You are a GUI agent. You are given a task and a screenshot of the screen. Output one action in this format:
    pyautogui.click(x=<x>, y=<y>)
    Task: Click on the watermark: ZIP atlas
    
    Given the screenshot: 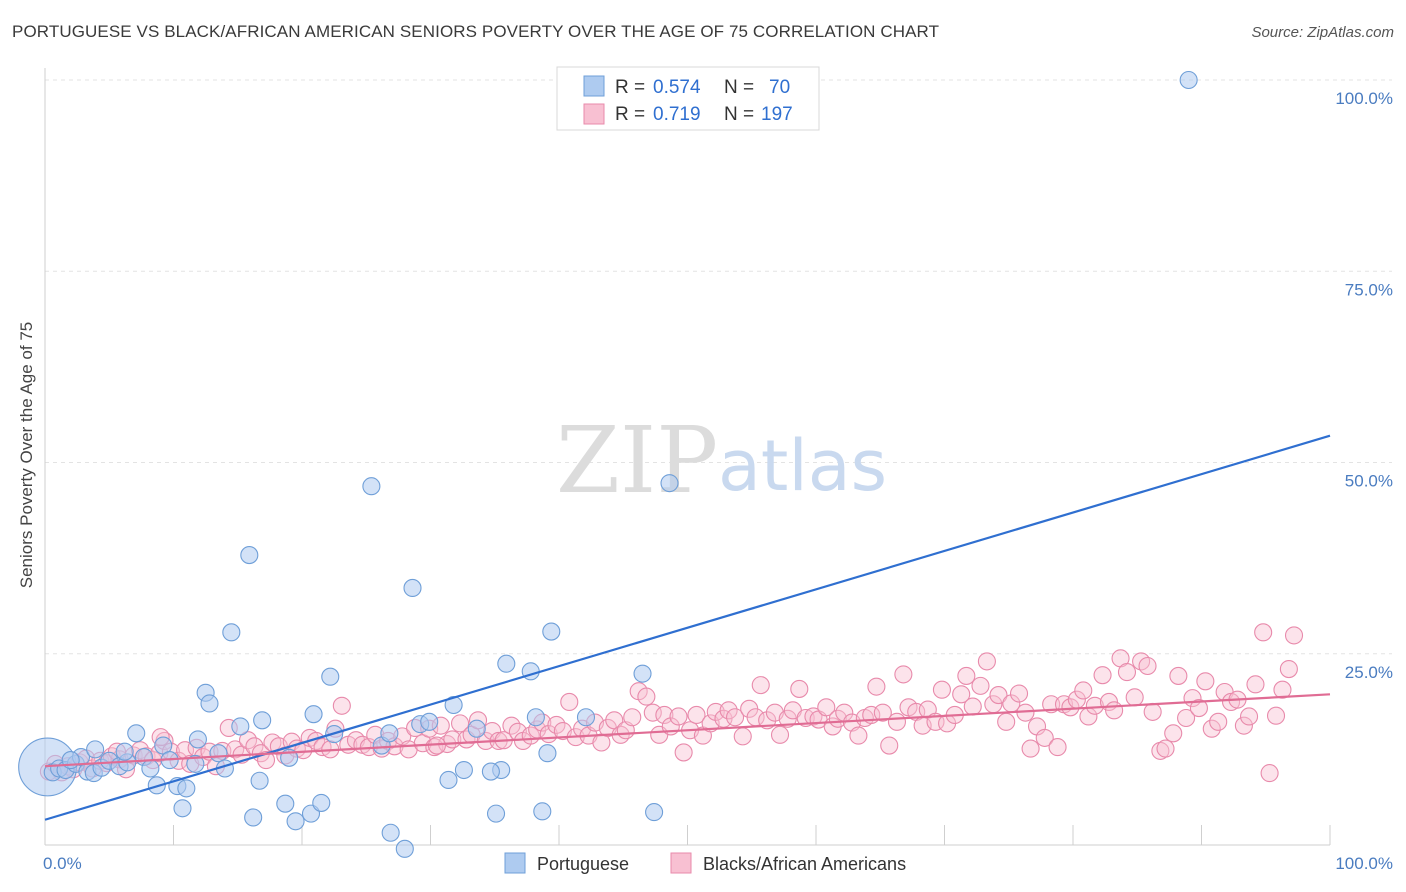 What is the action you would take?
    pyautogui.click(x=721, y=460)
    